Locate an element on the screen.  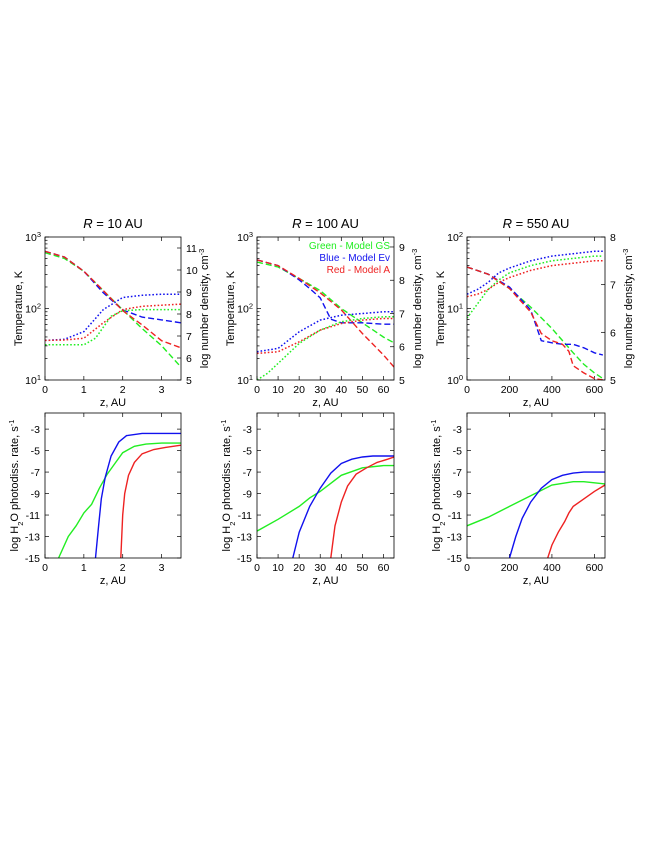
series-line-red-density is located at coordinates (325, 336).